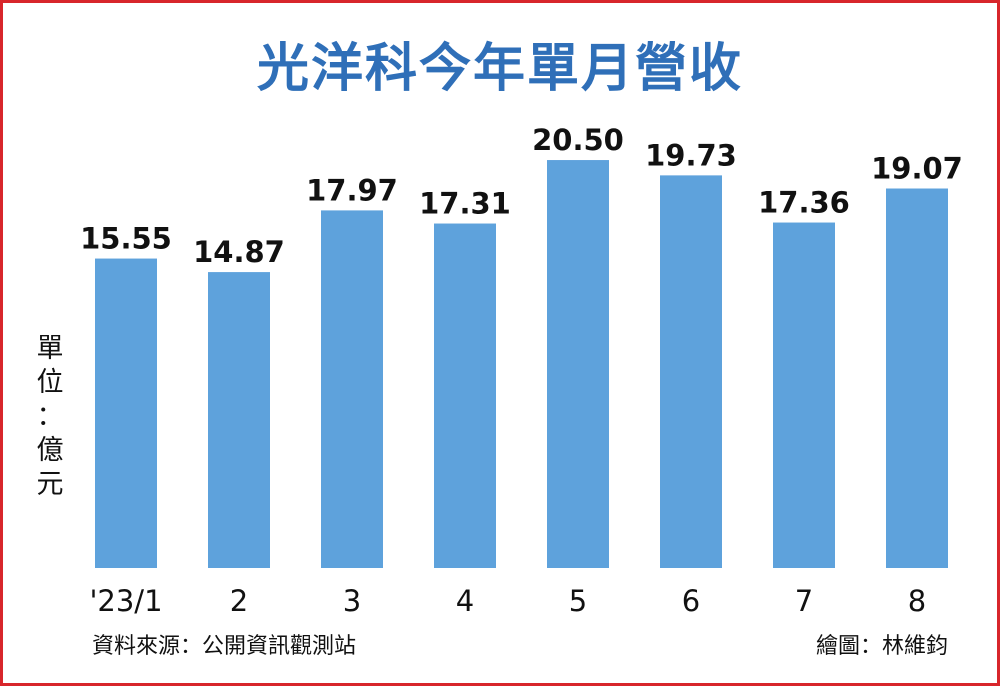 This screenshot has height=686, width=1000. Describe the element at coordinates (804, 203) in the screenshot. I see `bar-value-label: 17.36` at that location.